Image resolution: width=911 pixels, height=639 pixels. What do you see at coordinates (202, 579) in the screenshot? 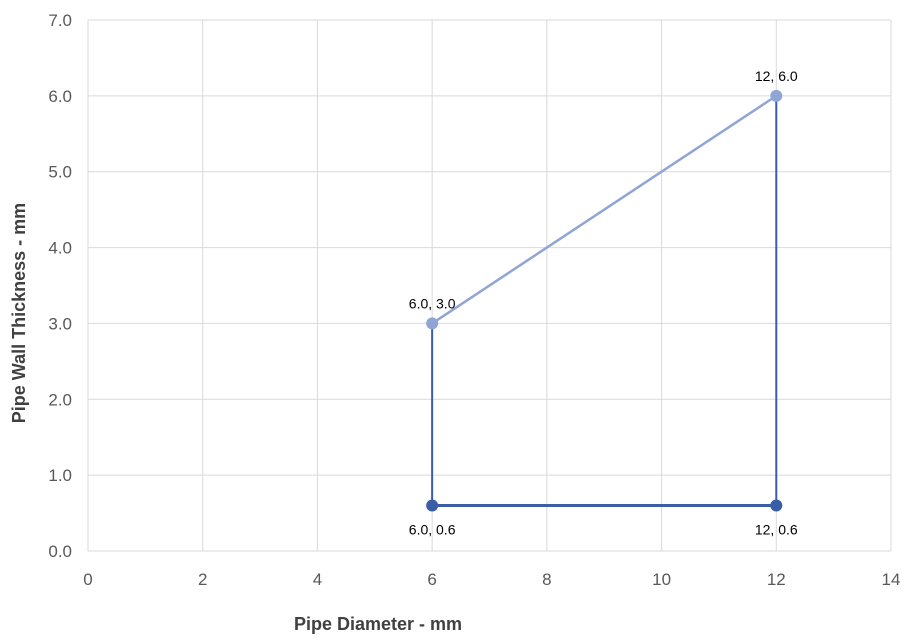
I see `x-tick-label: 2` at bounding box center [202, 579].